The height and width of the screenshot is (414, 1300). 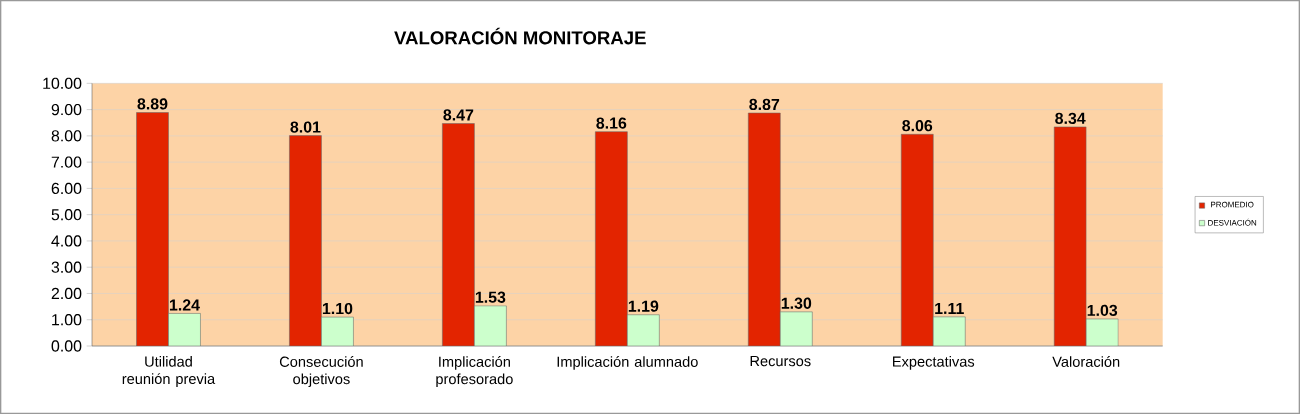 I want to click on x-tick-label: Implicación alumnado, so click(x=627, y=363).